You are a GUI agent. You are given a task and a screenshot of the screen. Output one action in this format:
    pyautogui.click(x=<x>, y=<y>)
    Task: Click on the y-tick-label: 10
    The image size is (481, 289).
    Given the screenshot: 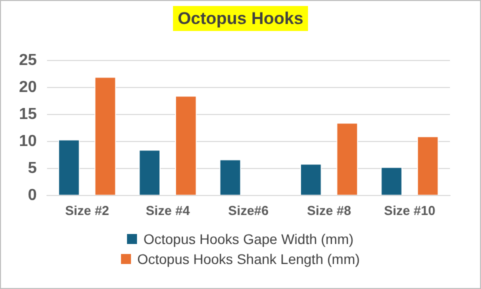 What is the action you would take?
    pyautogui.click(x=28, y=141)
    